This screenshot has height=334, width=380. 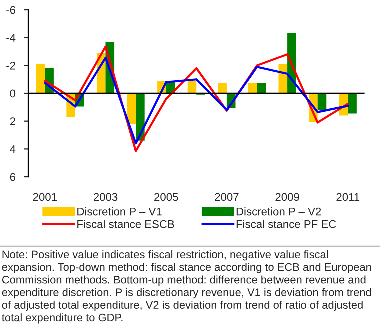 What do you see at coordinates (11, 66) in the screenshot?
I see `y-tick-label: -2` at bounding box center [11, 66].